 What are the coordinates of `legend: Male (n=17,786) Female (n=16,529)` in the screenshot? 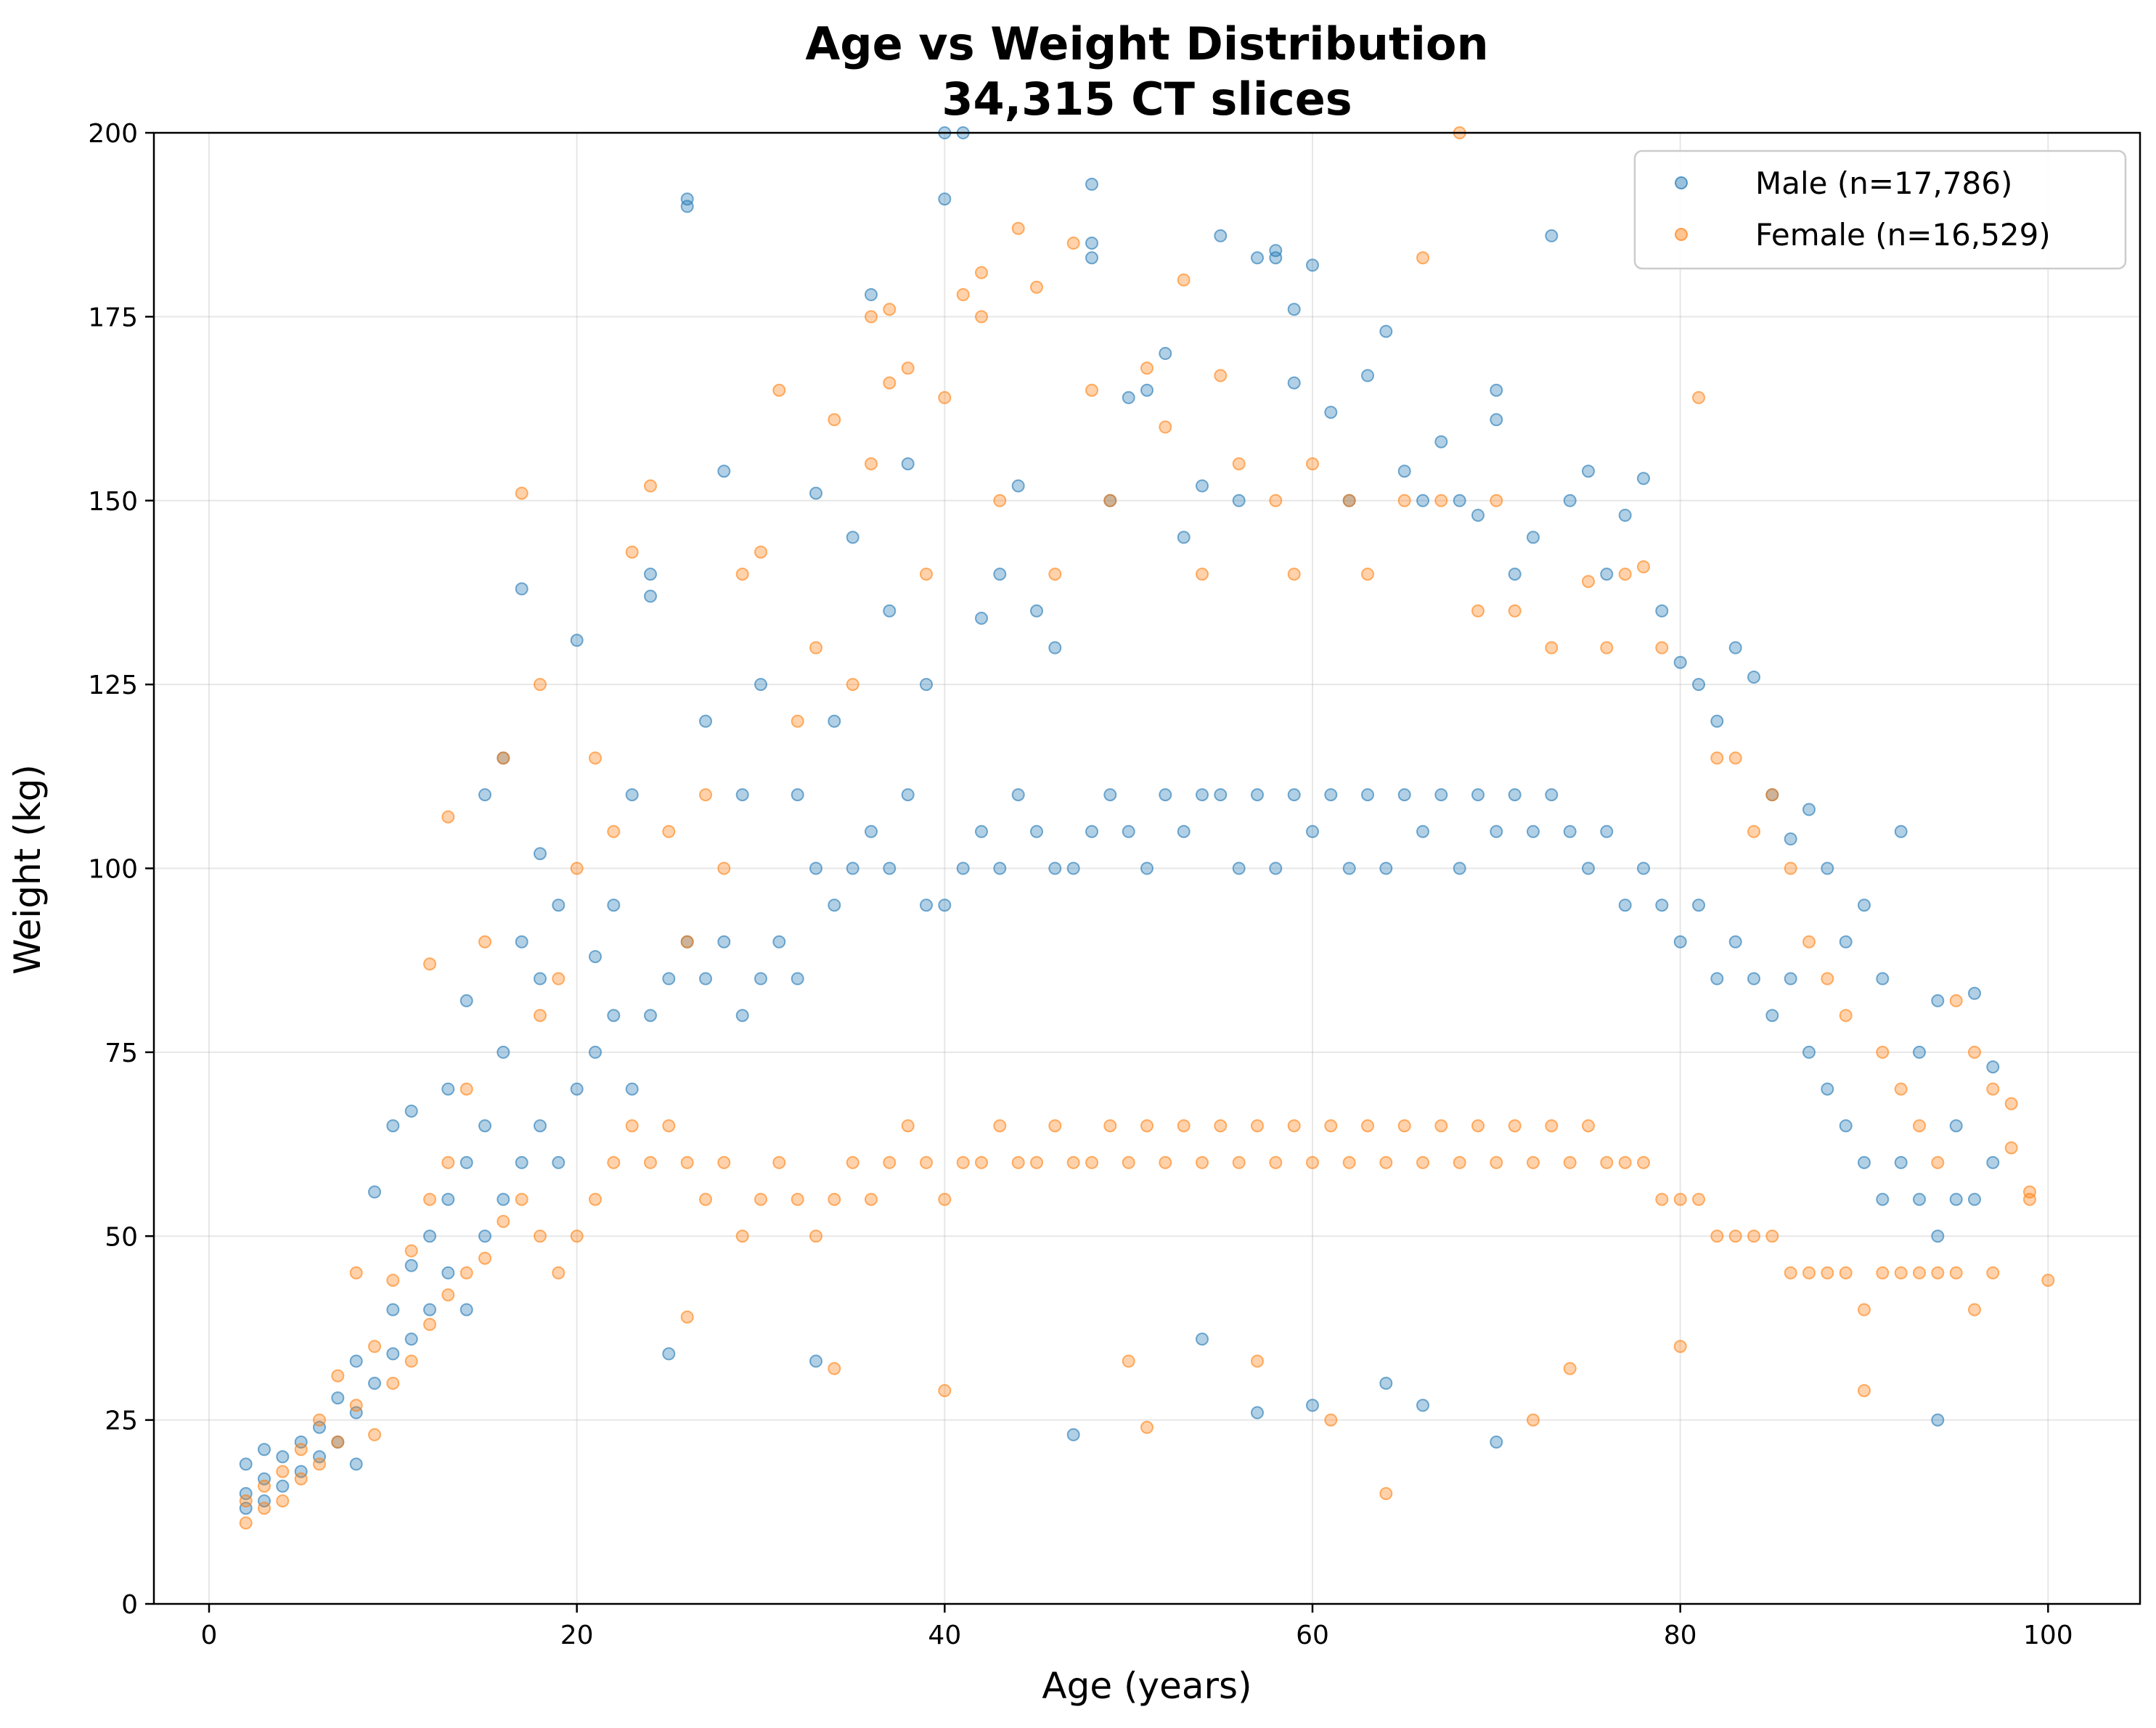 It's located at (1880, 210).